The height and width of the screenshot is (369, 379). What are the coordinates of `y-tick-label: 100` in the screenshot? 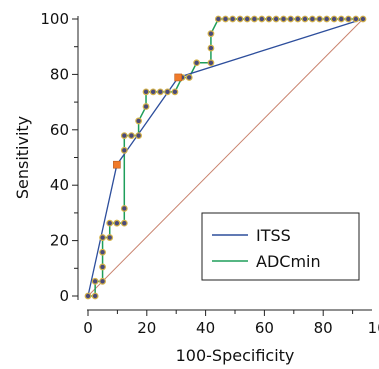 It's located at (54, 19).